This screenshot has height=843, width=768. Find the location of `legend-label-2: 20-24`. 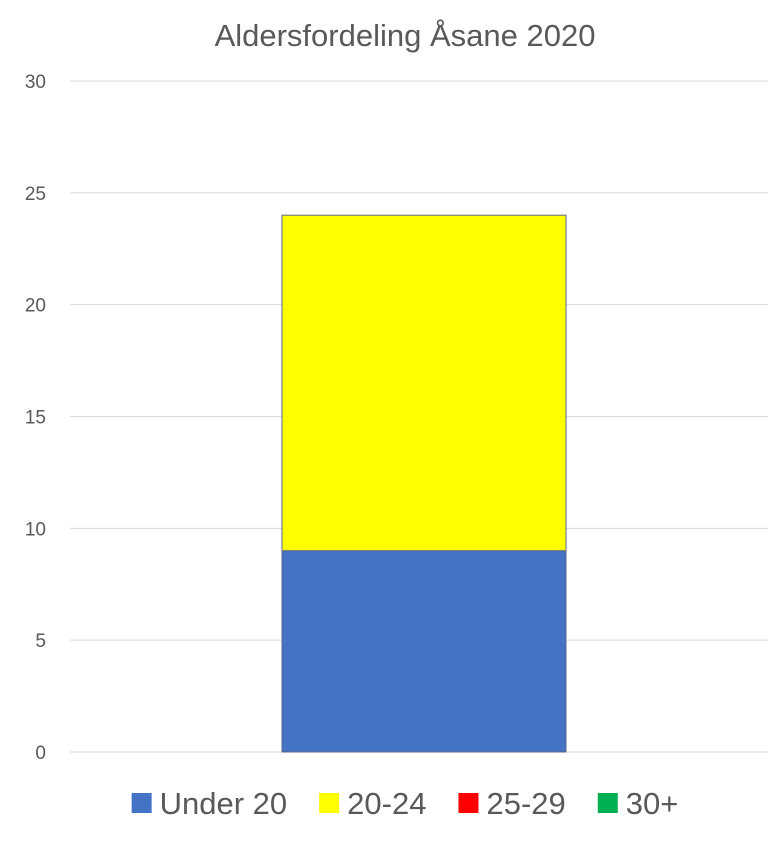

legend-label-2: 20-24 is located at coordinates (386, 803).